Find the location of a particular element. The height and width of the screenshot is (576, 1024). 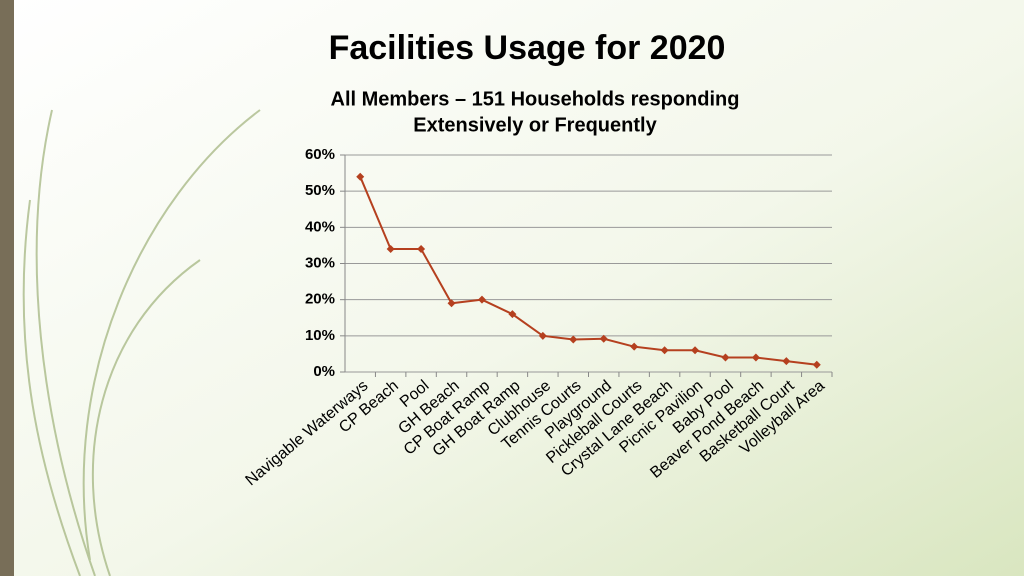

y-tick-label: 60% is located at coordinates (320, 154).